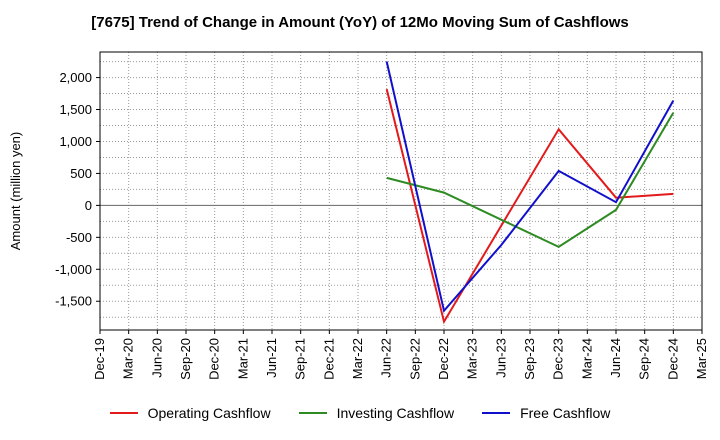 This screenshot has width=720, height=440. I want to click on y-tick-label: 2,000, so click(75, 77).